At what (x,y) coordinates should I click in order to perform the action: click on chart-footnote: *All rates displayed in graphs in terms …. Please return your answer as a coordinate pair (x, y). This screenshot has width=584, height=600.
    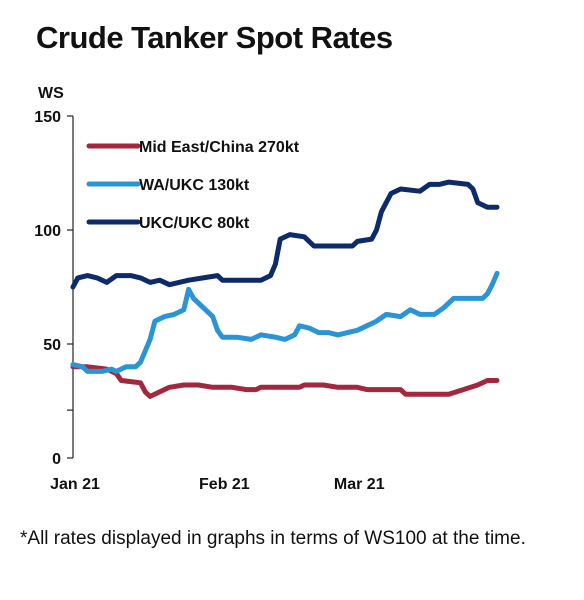
    Looking at the image, I should click on (273, 538).